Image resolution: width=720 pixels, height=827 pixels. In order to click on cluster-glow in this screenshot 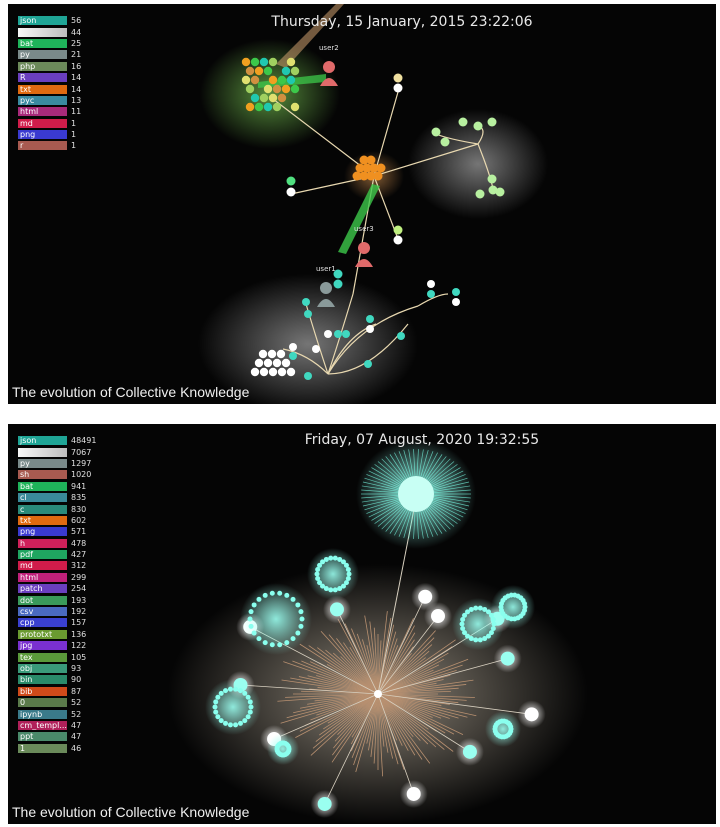, I will do `click(283, 749)`.